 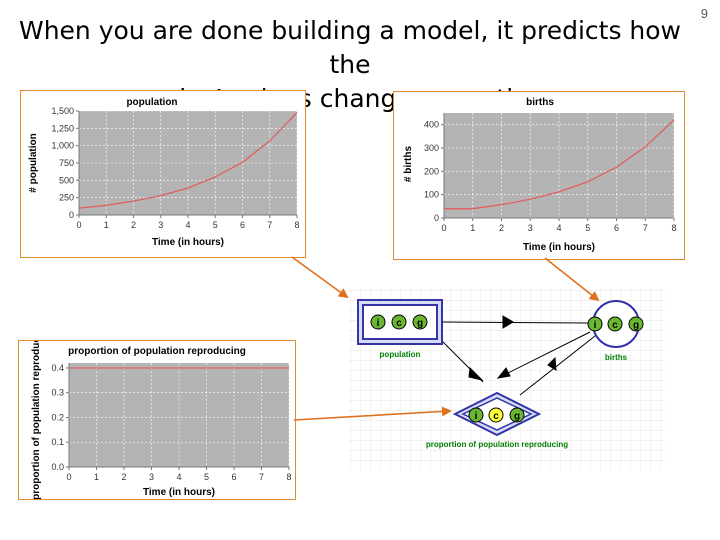 What do you see at coordinates (503, 373) in the screenshot?
I see `link-births-to-proportion-arrowhead` at bounding box center [503, 373].